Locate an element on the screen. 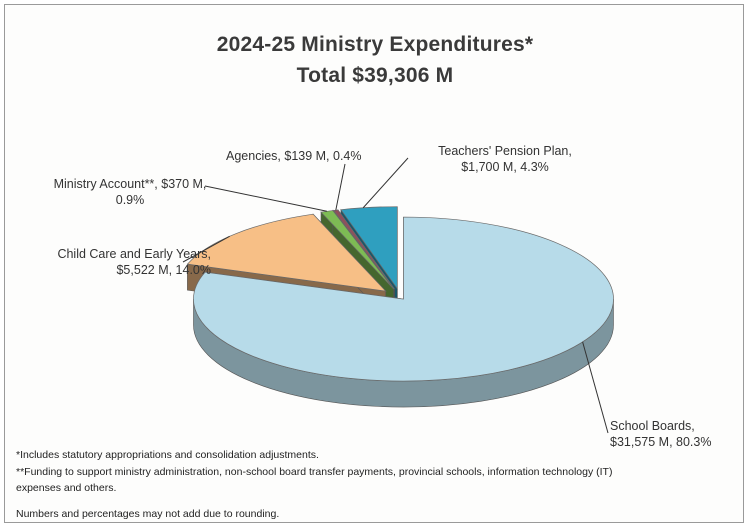 The image size is (750, 529). leader-school-boards is located at coordinates (595, 387).